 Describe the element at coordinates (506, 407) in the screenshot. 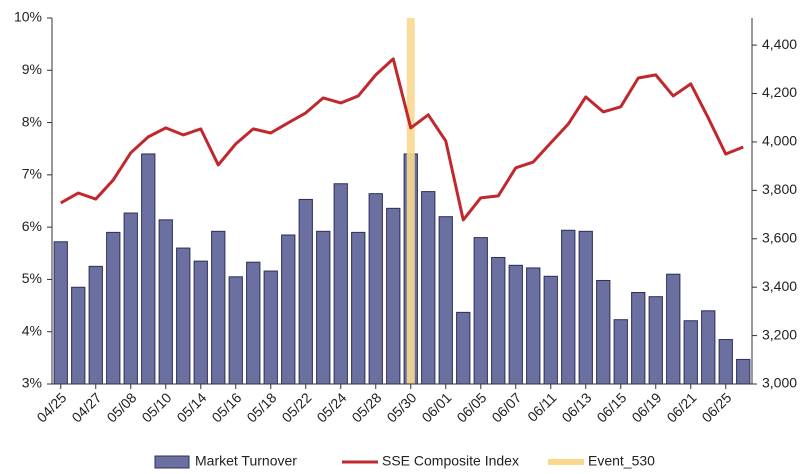

I see `x-tick-label: 06/07` at that location.